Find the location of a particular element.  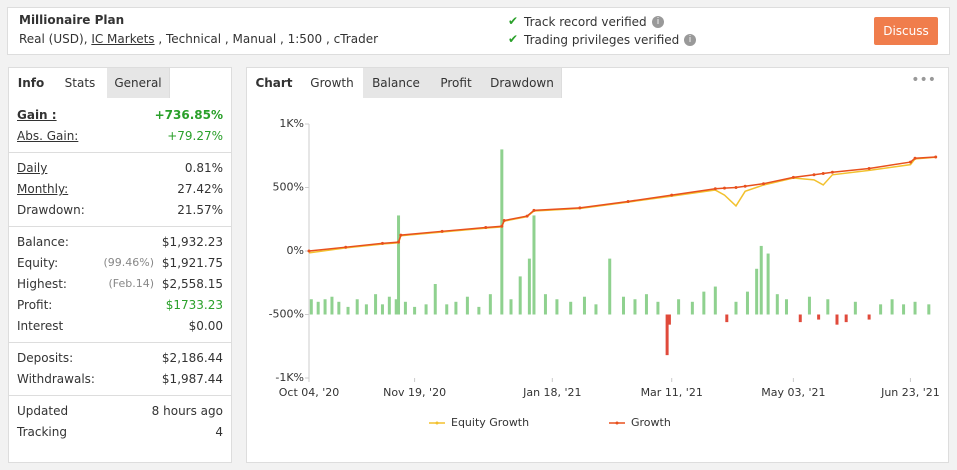

stat-label: Withdrawals: is located at coordinates (56, 379).